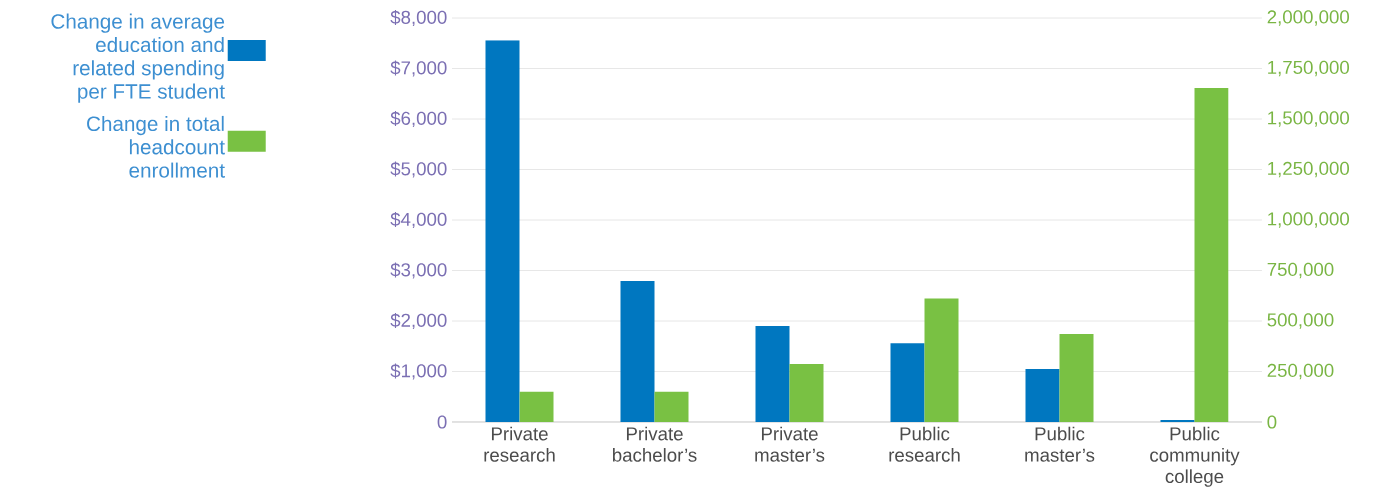  What do you see at coordinates (654, 444) in the screenshot?
I see `x-tick-label: Private bachelor’s` at bounding box center [654, 444].